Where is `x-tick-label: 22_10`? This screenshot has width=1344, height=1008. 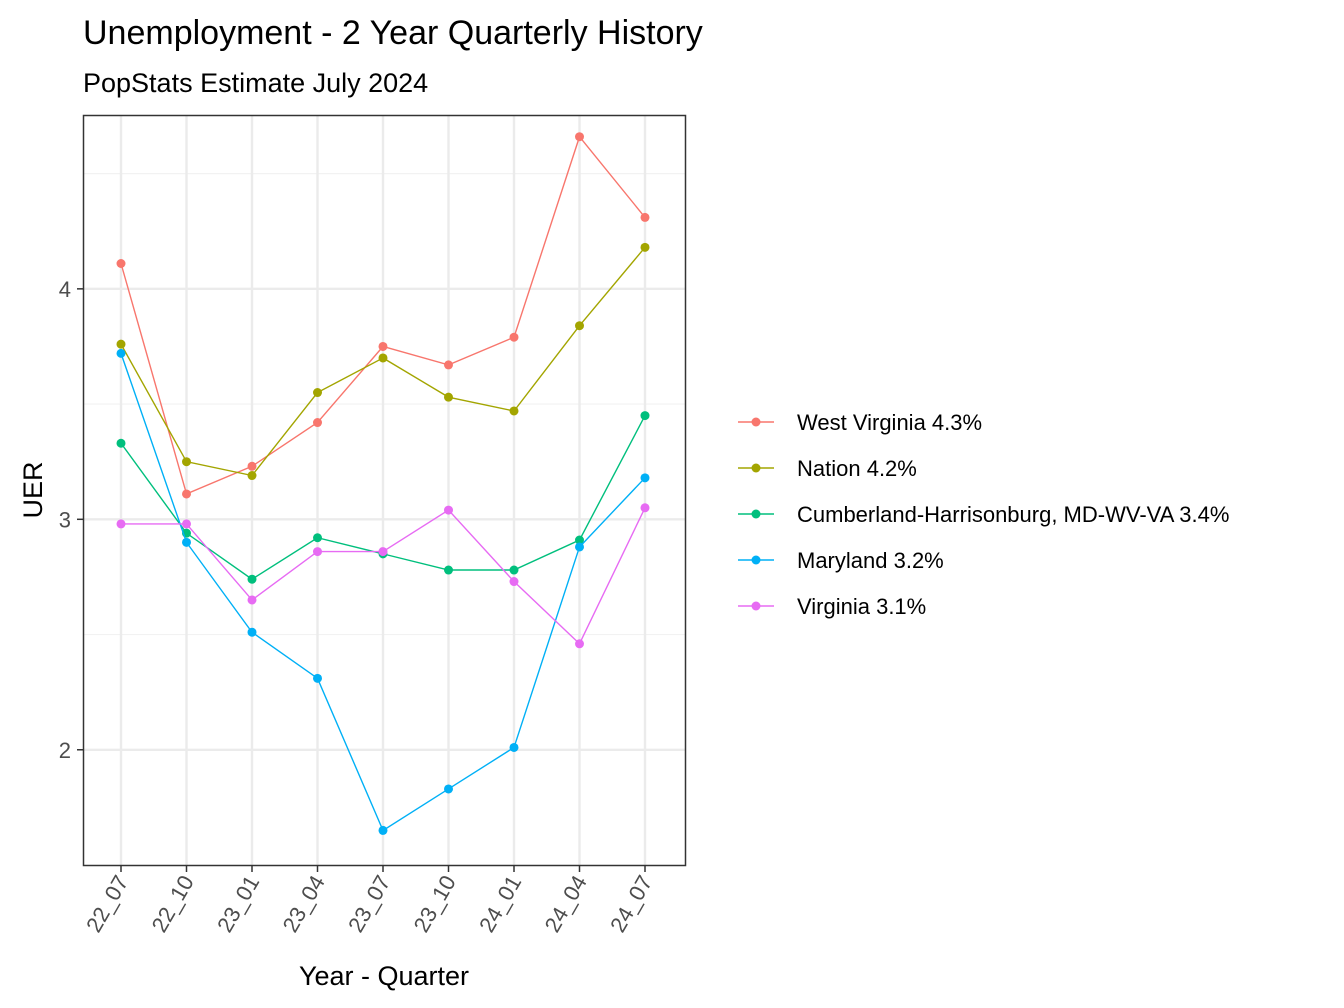 x-tick-label: 22_10 is located at coordinates (173, 903).